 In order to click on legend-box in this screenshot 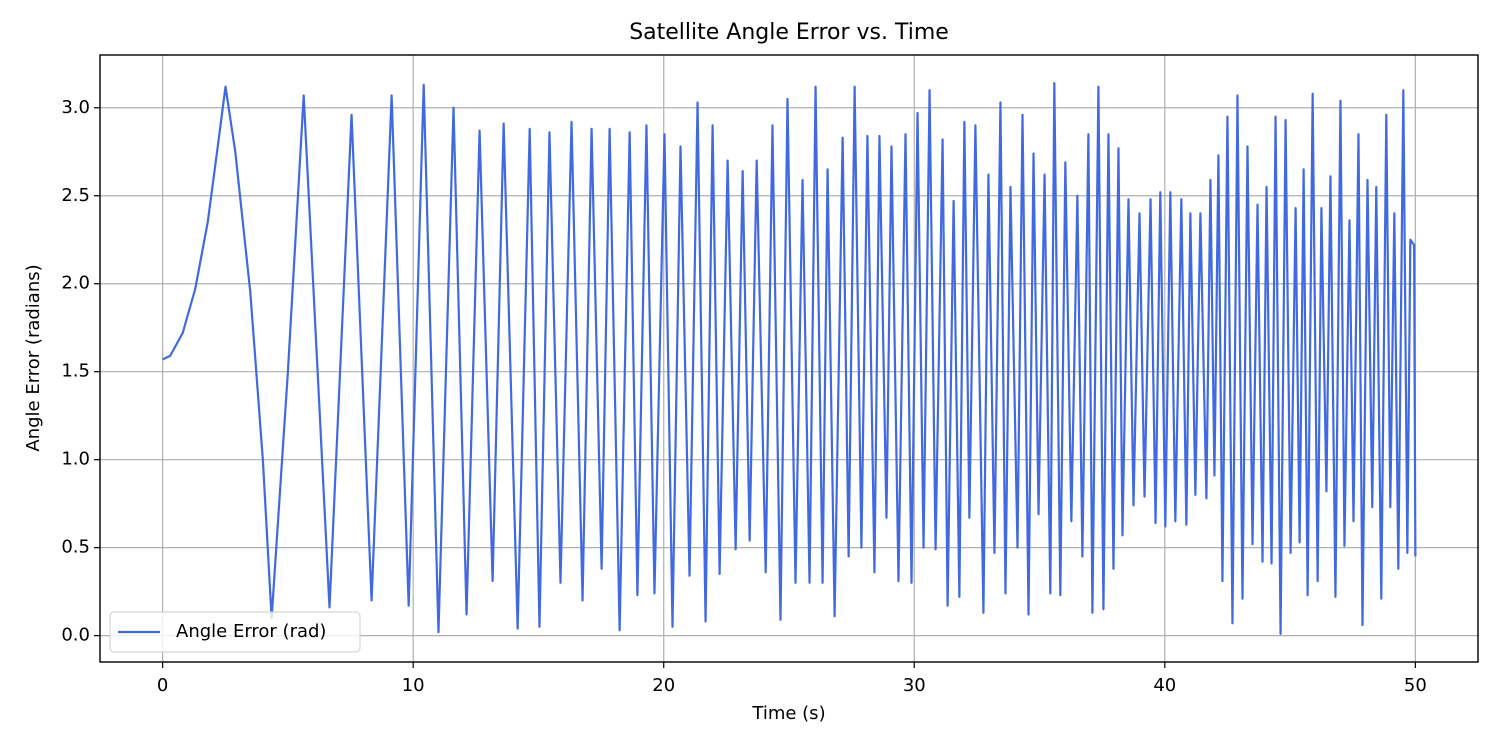, I will do `click(235, 632)`.